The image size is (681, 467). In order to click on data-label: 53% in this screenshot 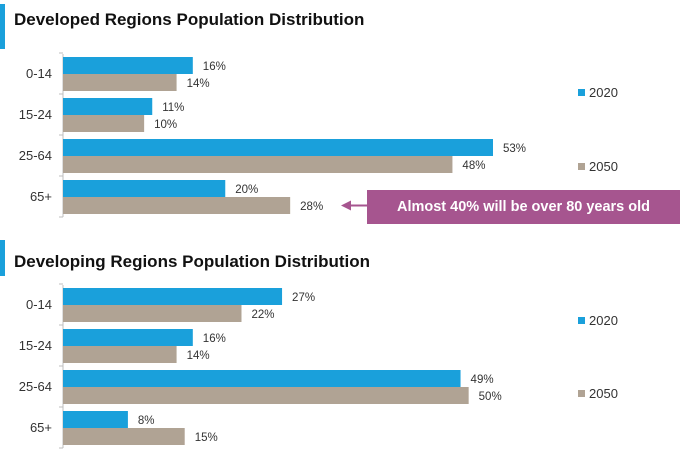, I will do `click(514, 149)`.